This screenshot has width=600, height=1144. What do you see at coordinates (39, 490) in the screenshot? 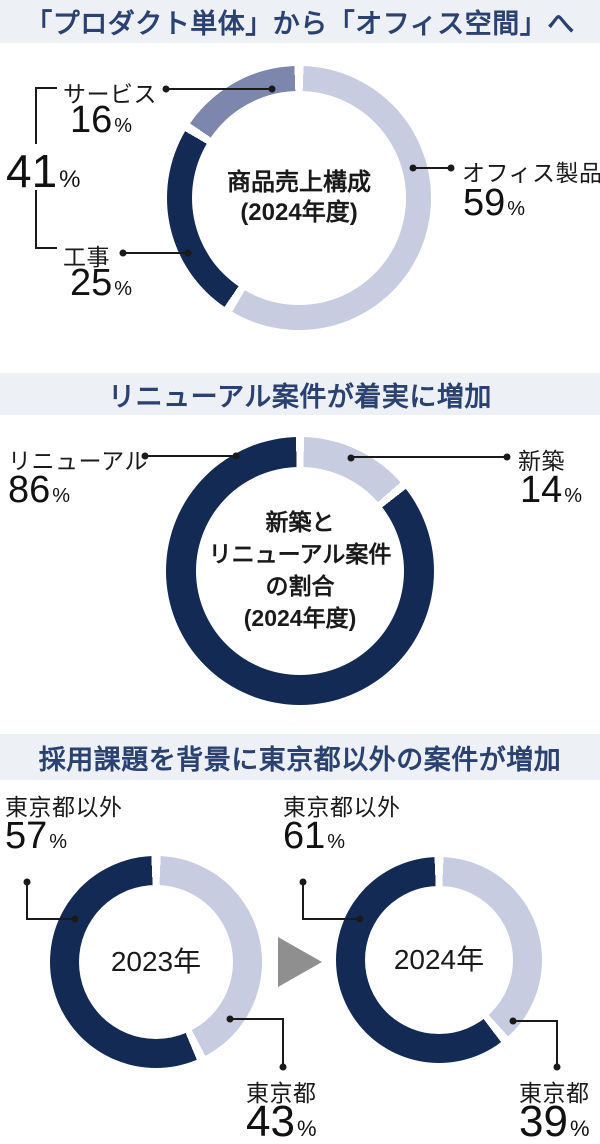
I see `renewal-percent: 86%` at bounding box center [39, 490].